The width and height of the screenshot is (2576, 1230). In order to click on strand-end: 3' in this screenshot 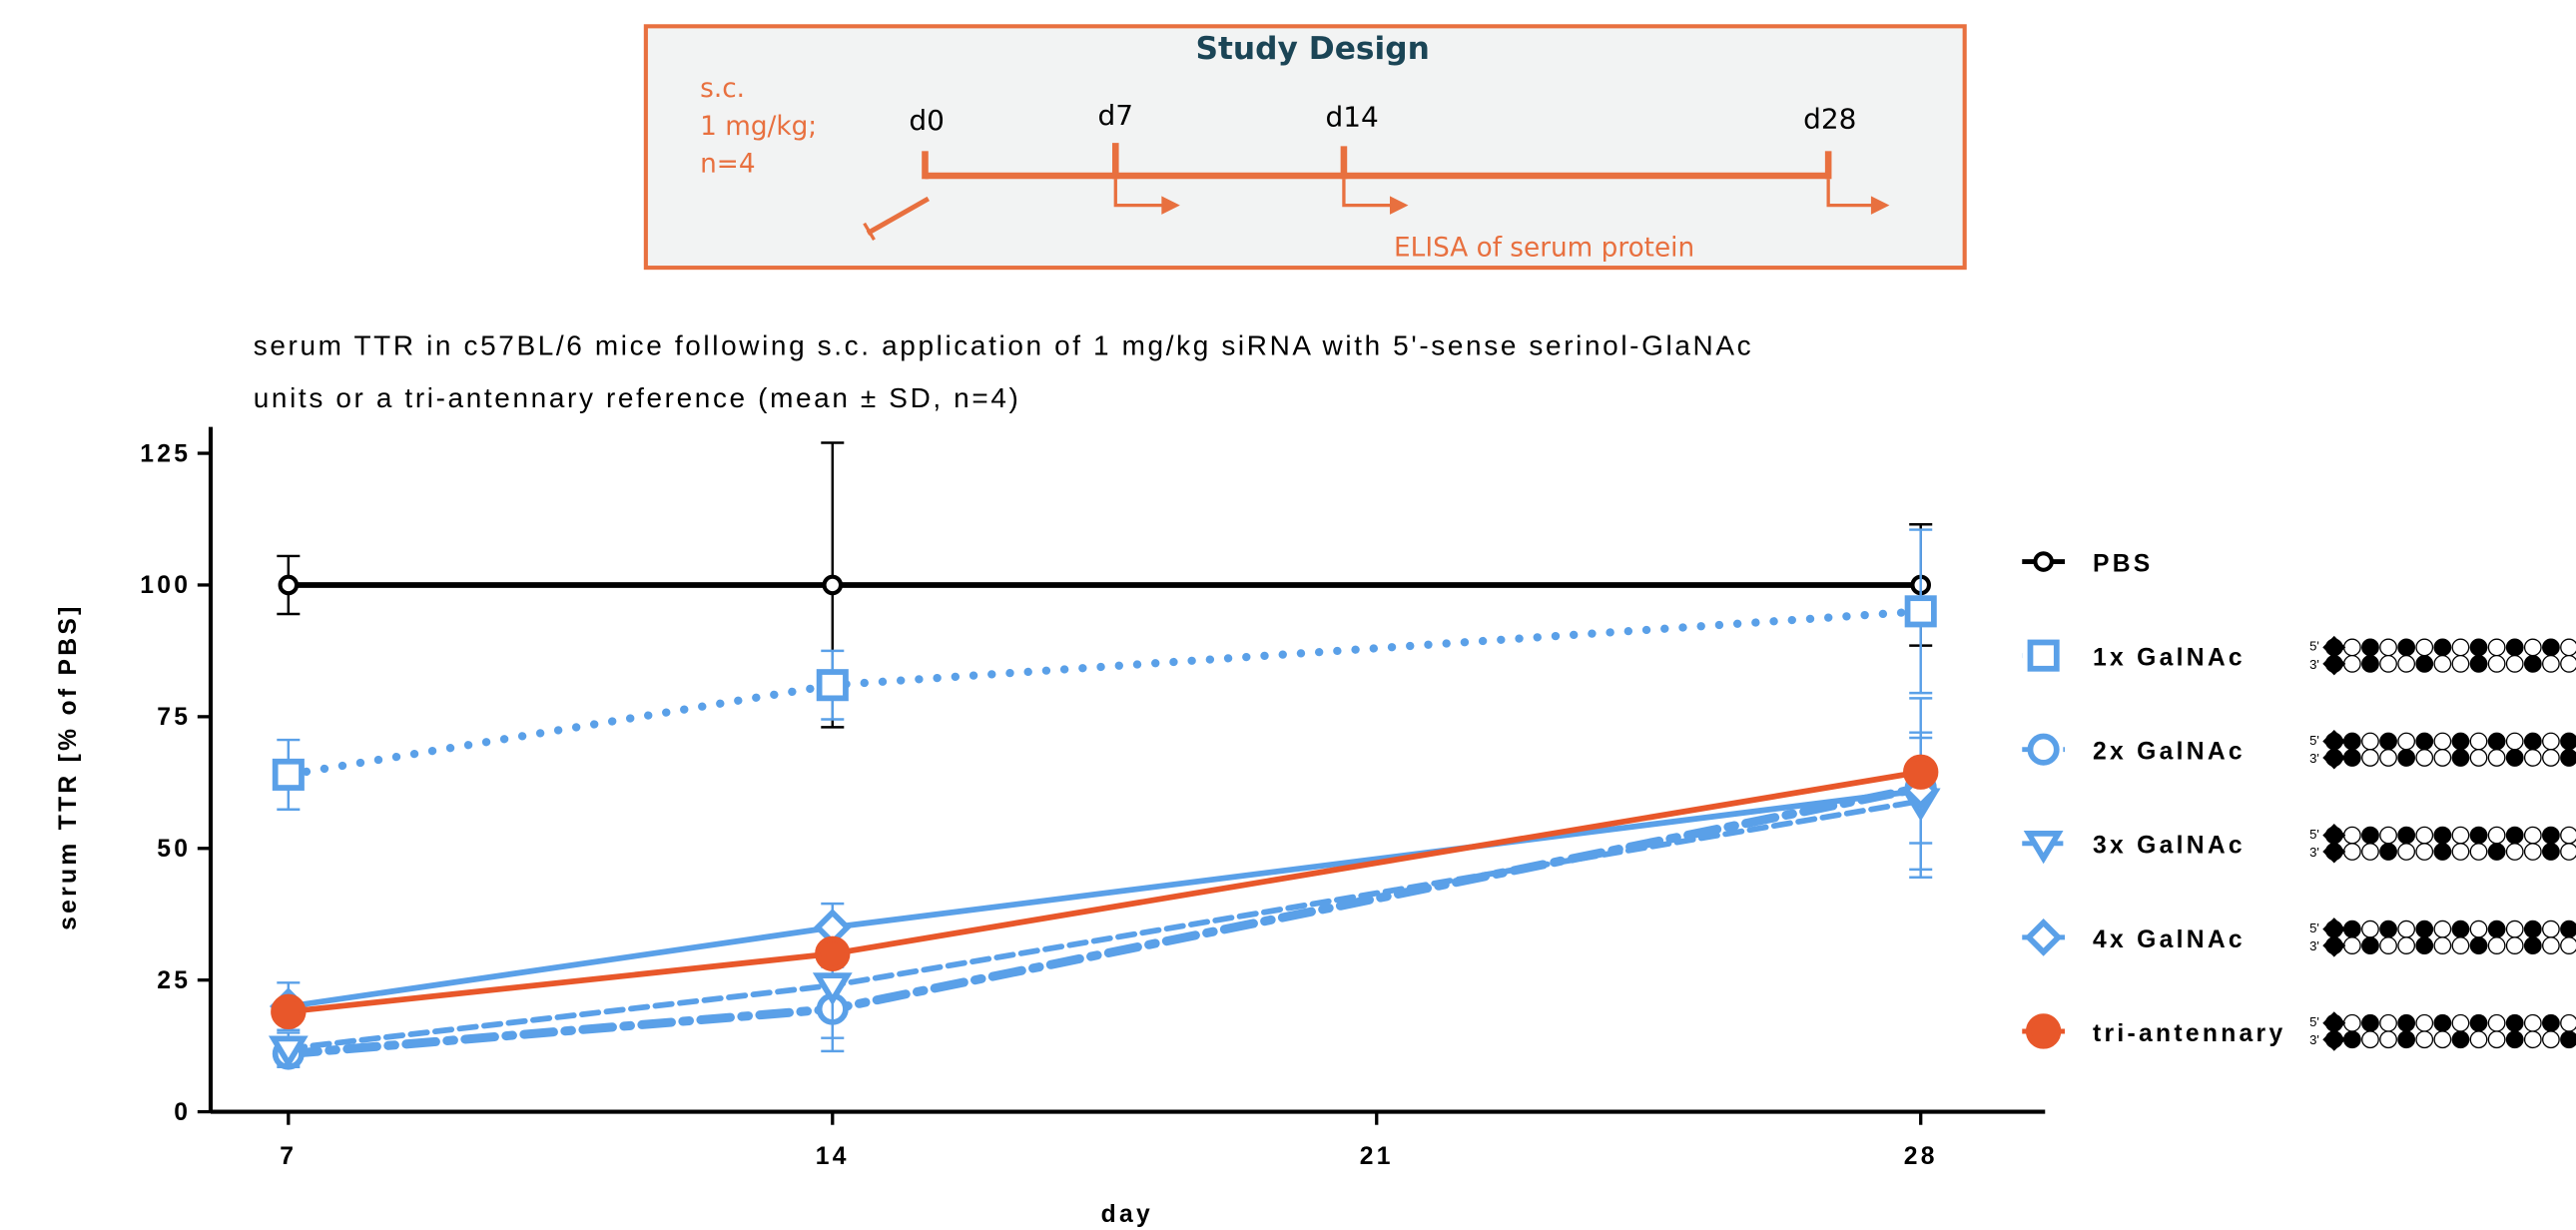, I will do `click(2314, 946)`.